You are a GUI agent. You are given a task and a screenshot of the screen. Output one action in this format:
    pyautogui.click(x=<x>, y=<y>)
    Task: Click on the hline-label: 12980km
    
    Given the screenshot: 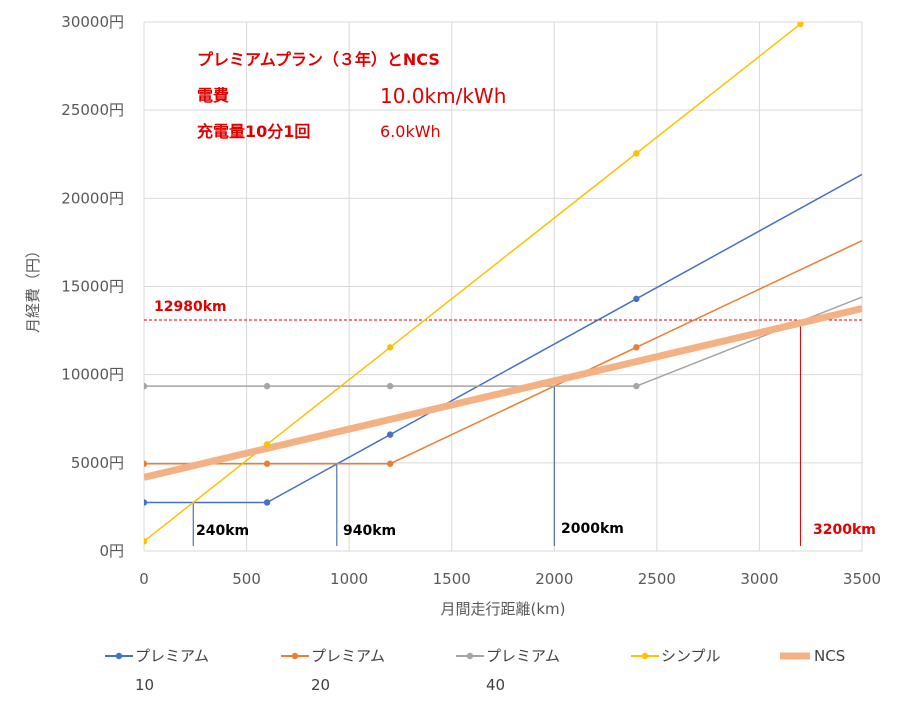 What is the action you would take?
    pyautogui.click(x=190, y=307)
    